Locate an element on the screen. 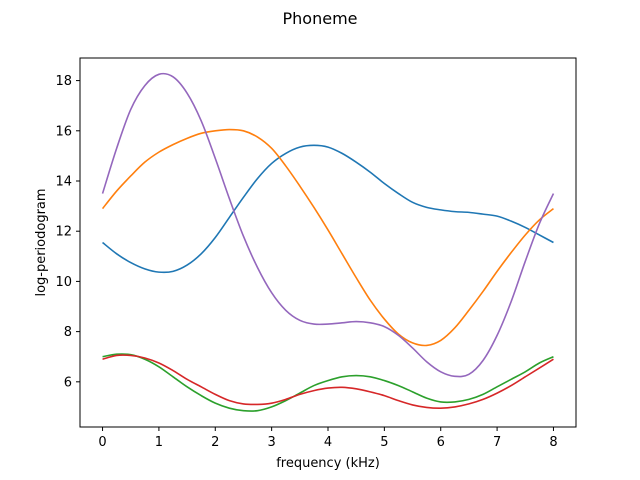 Image resolution: width=640 pixels, height=480 pixels. x-tick-label: 4 is located at coordinates (328, 442).